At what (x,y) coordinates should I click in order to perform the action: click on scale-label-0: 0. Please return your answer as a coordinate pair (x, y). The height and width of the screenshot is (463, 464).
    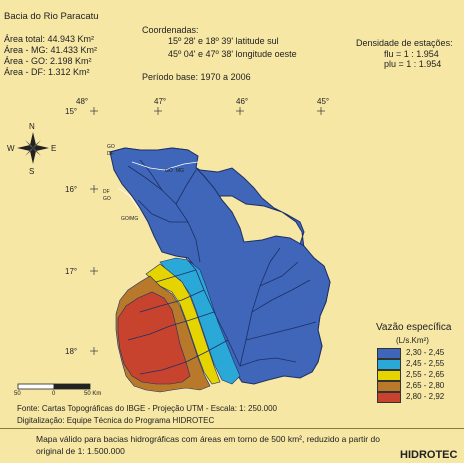
    Looking at the image, I should click on (54, 394).